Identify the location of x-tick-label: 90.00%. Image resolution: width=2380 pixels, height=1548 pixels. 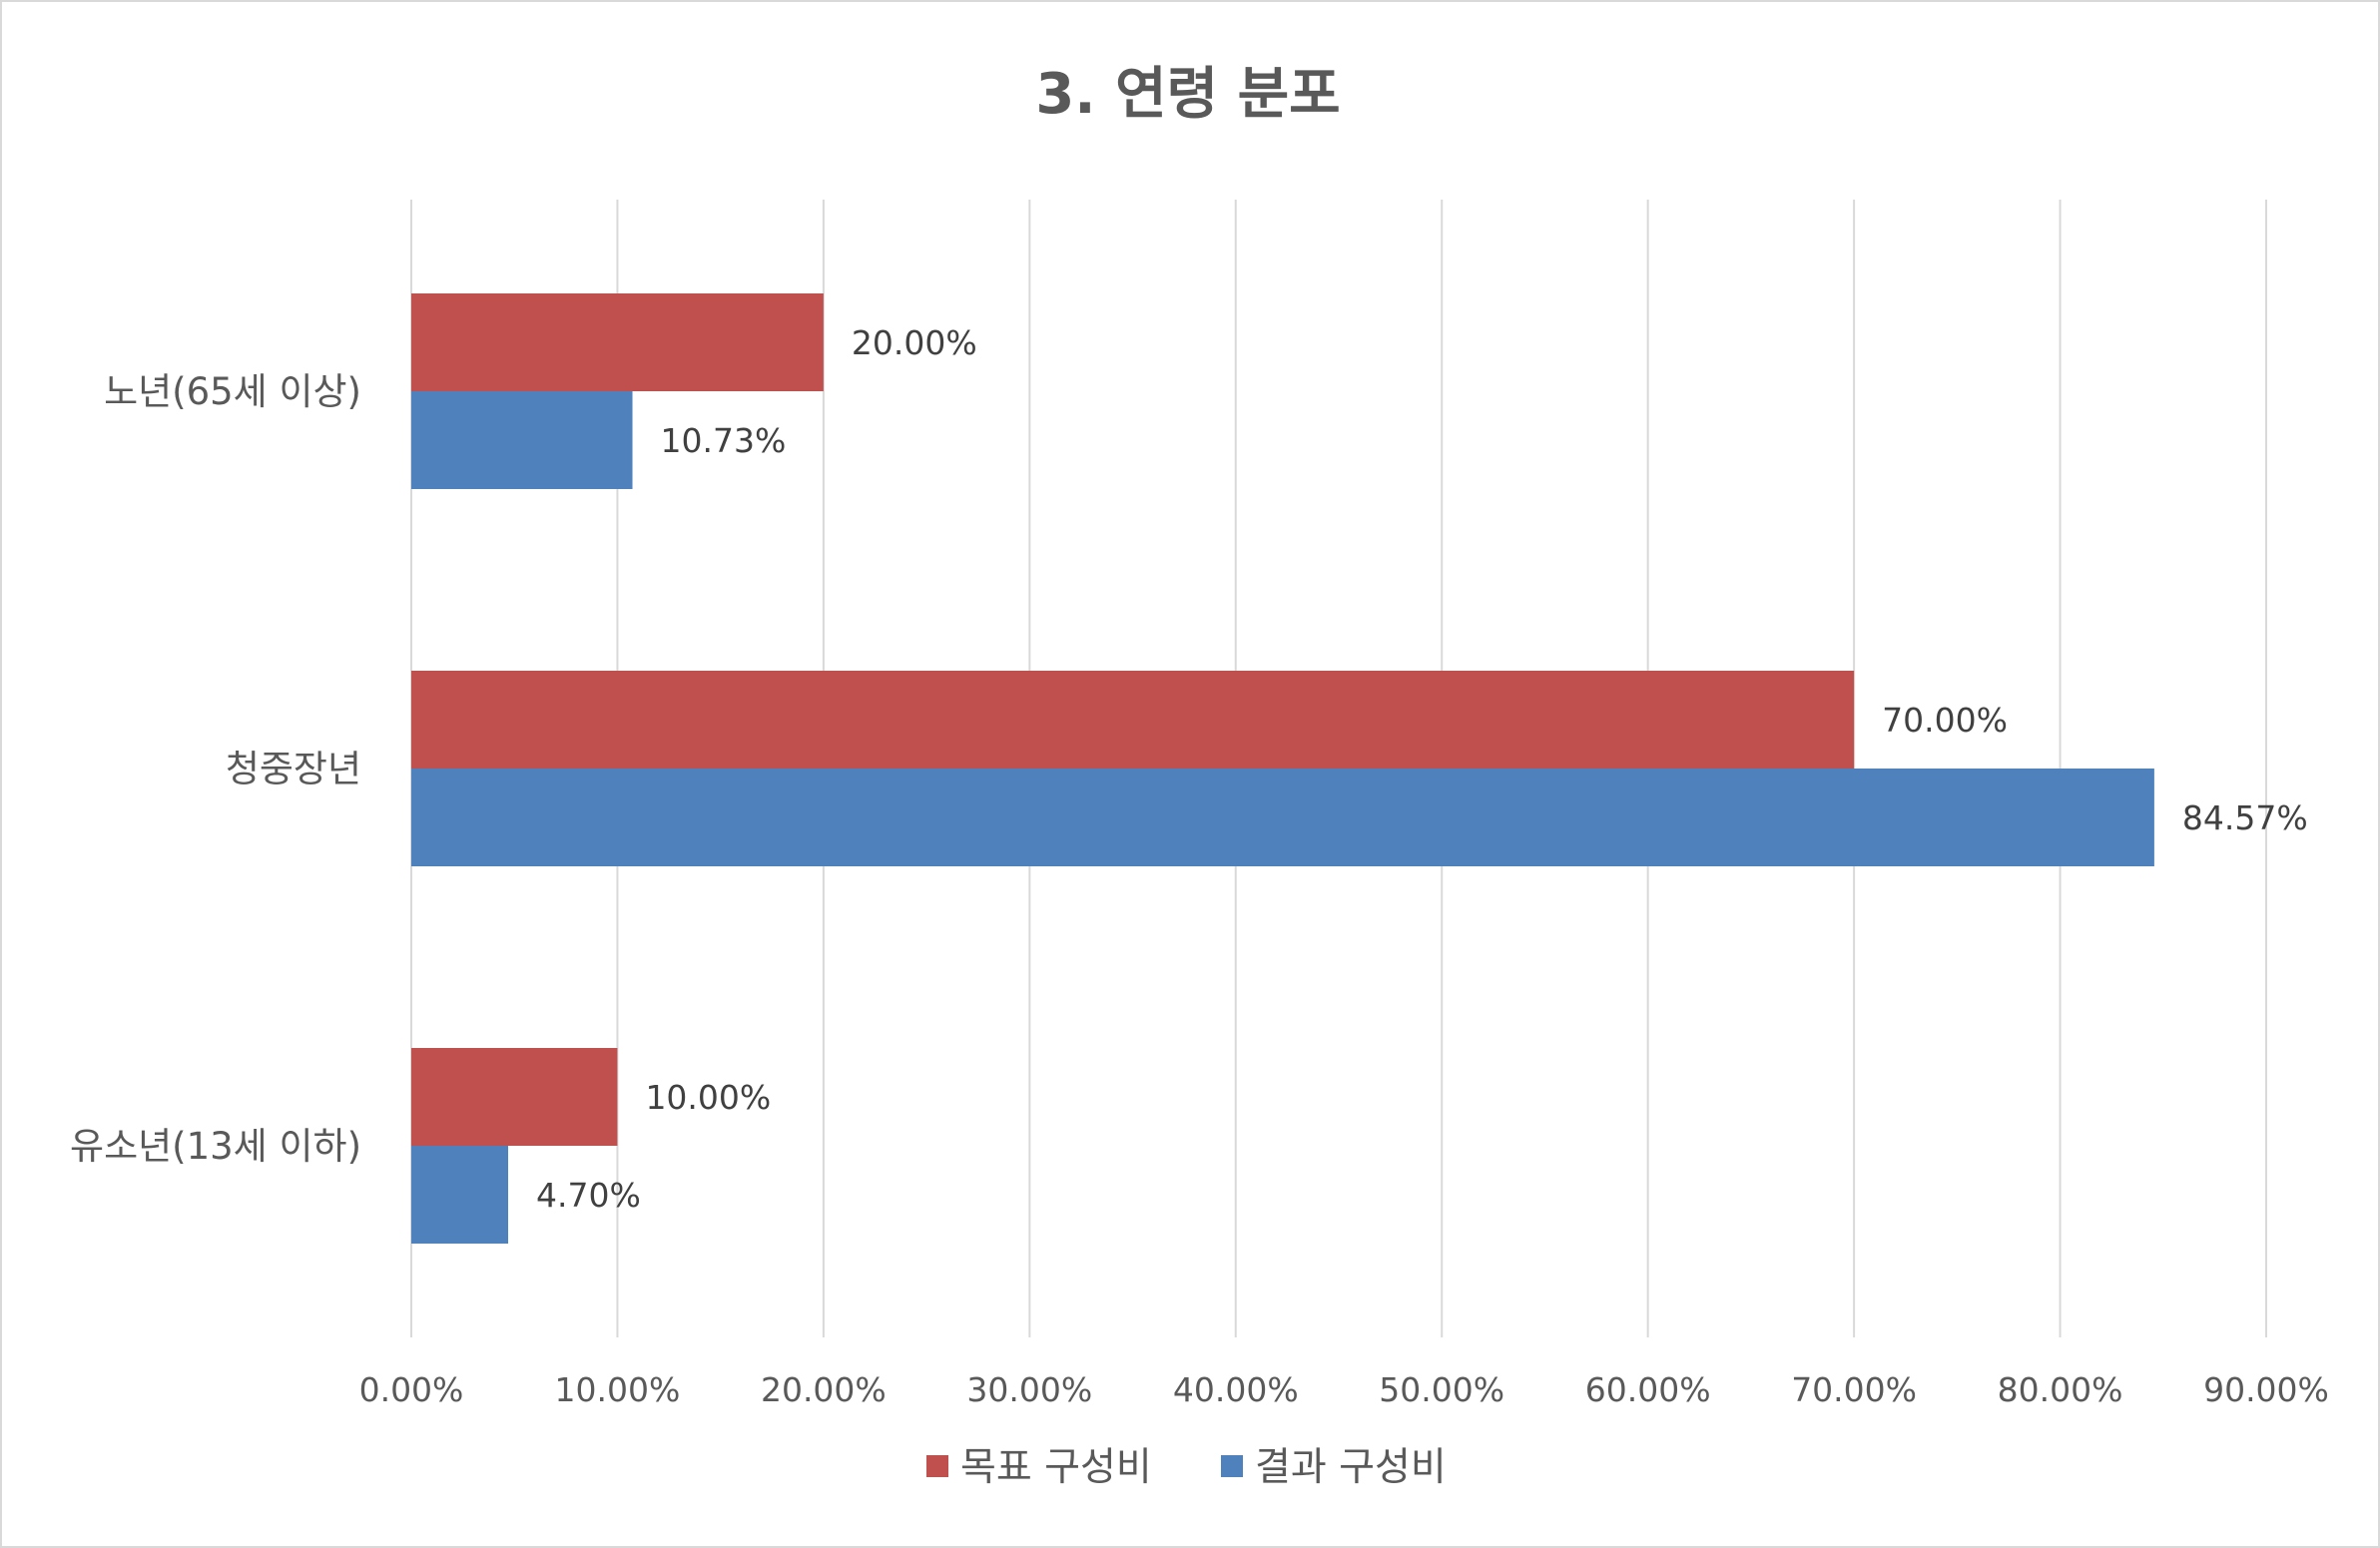
(2266, 1389).